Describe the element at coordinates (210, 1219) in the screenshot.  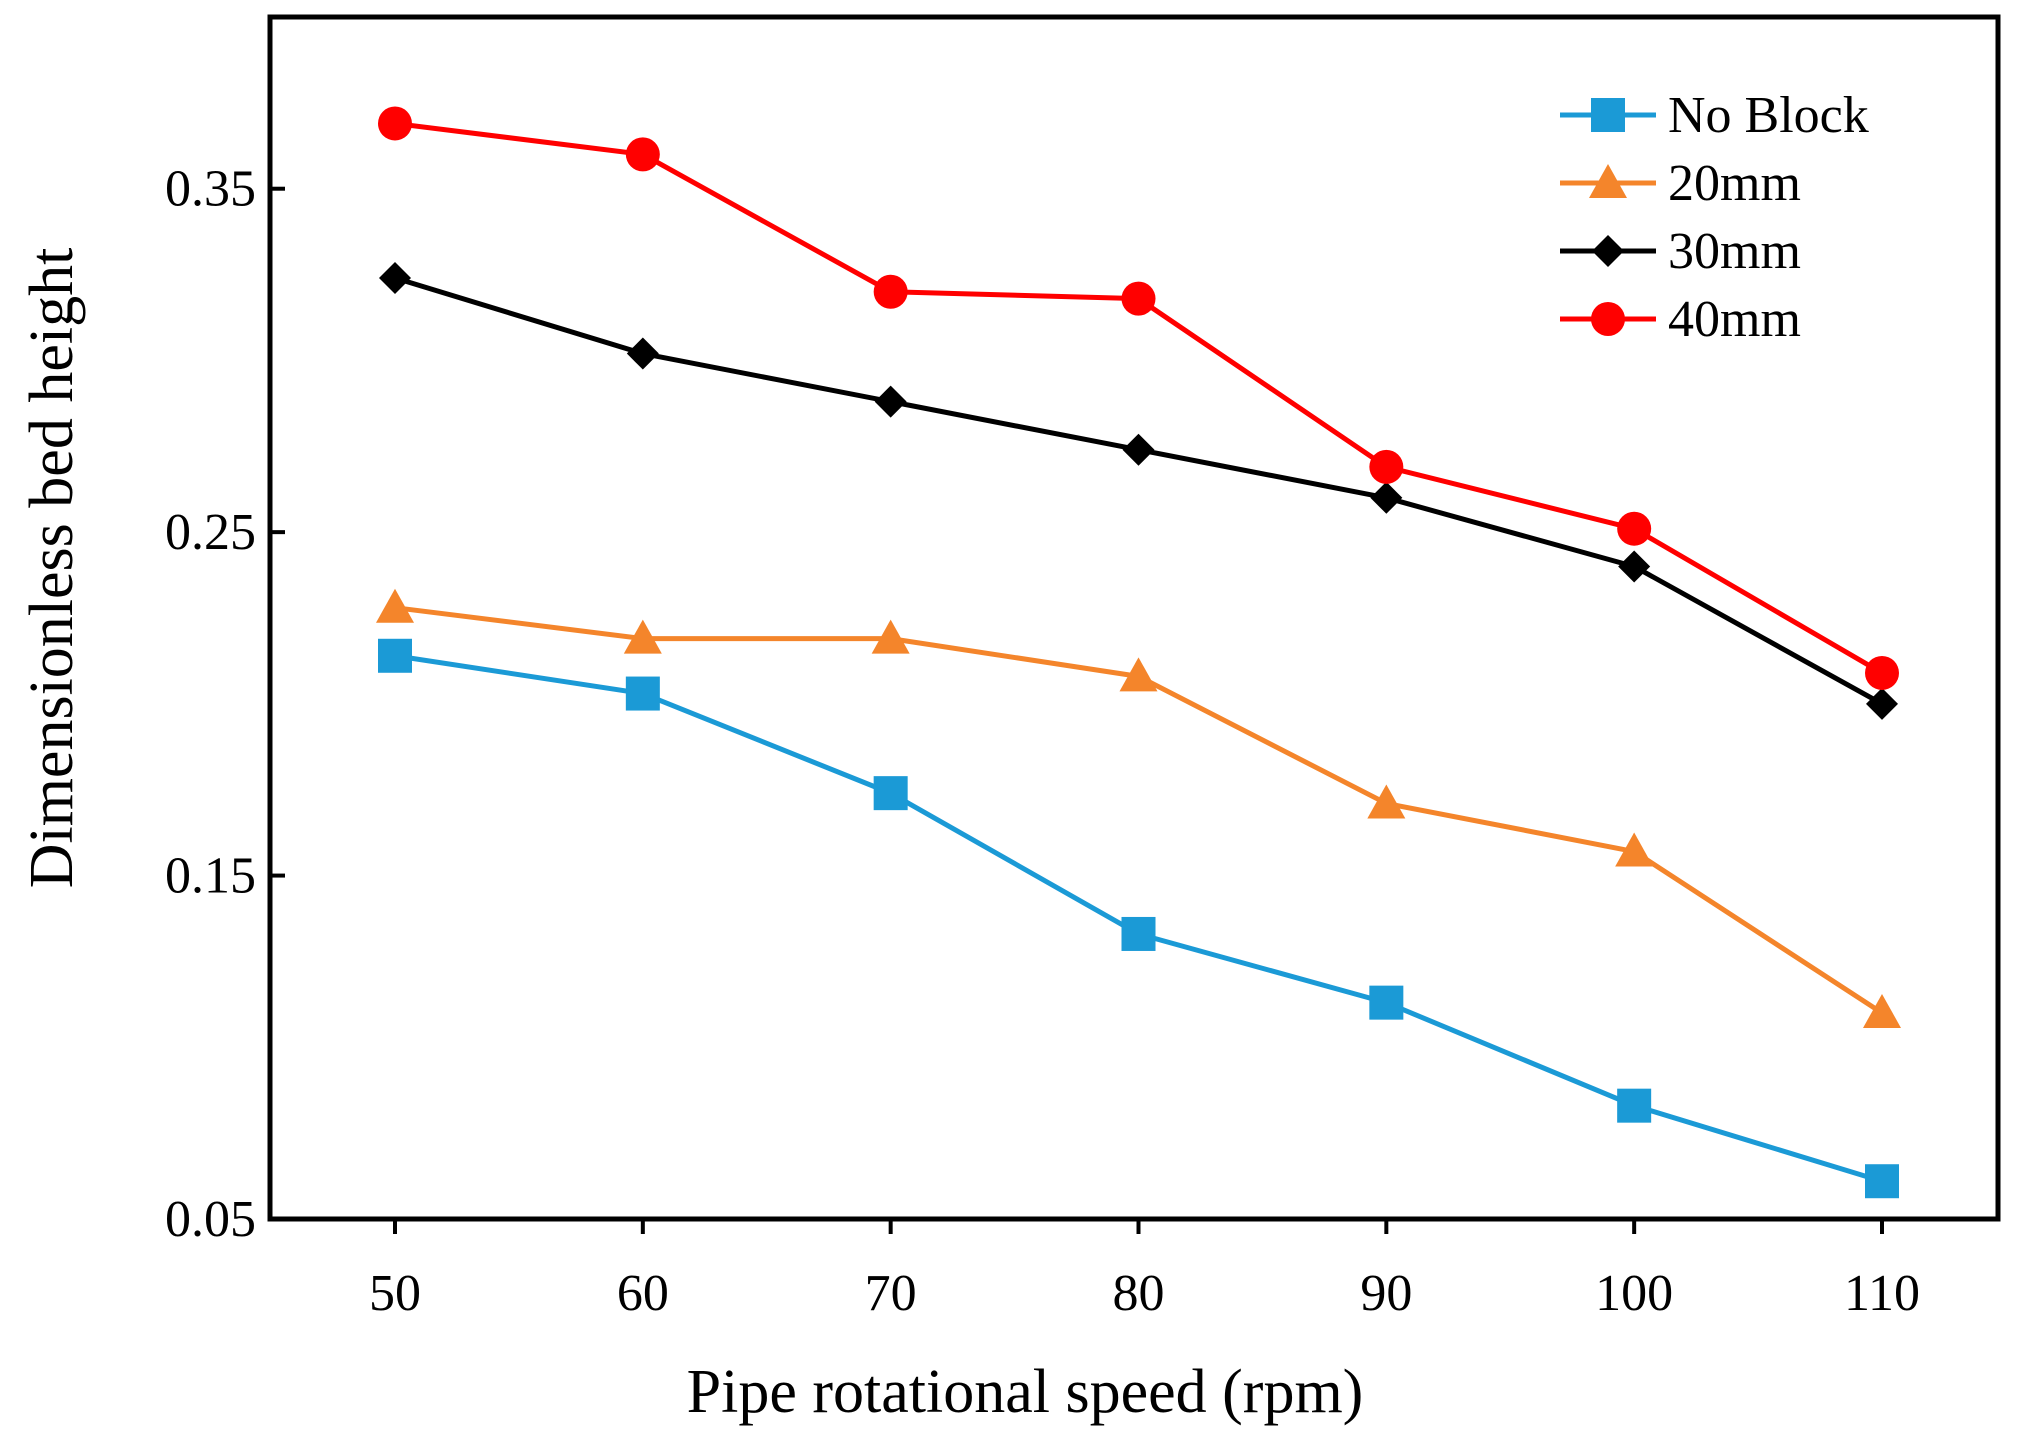
I see `y-tick-label: 0.05` at that location.